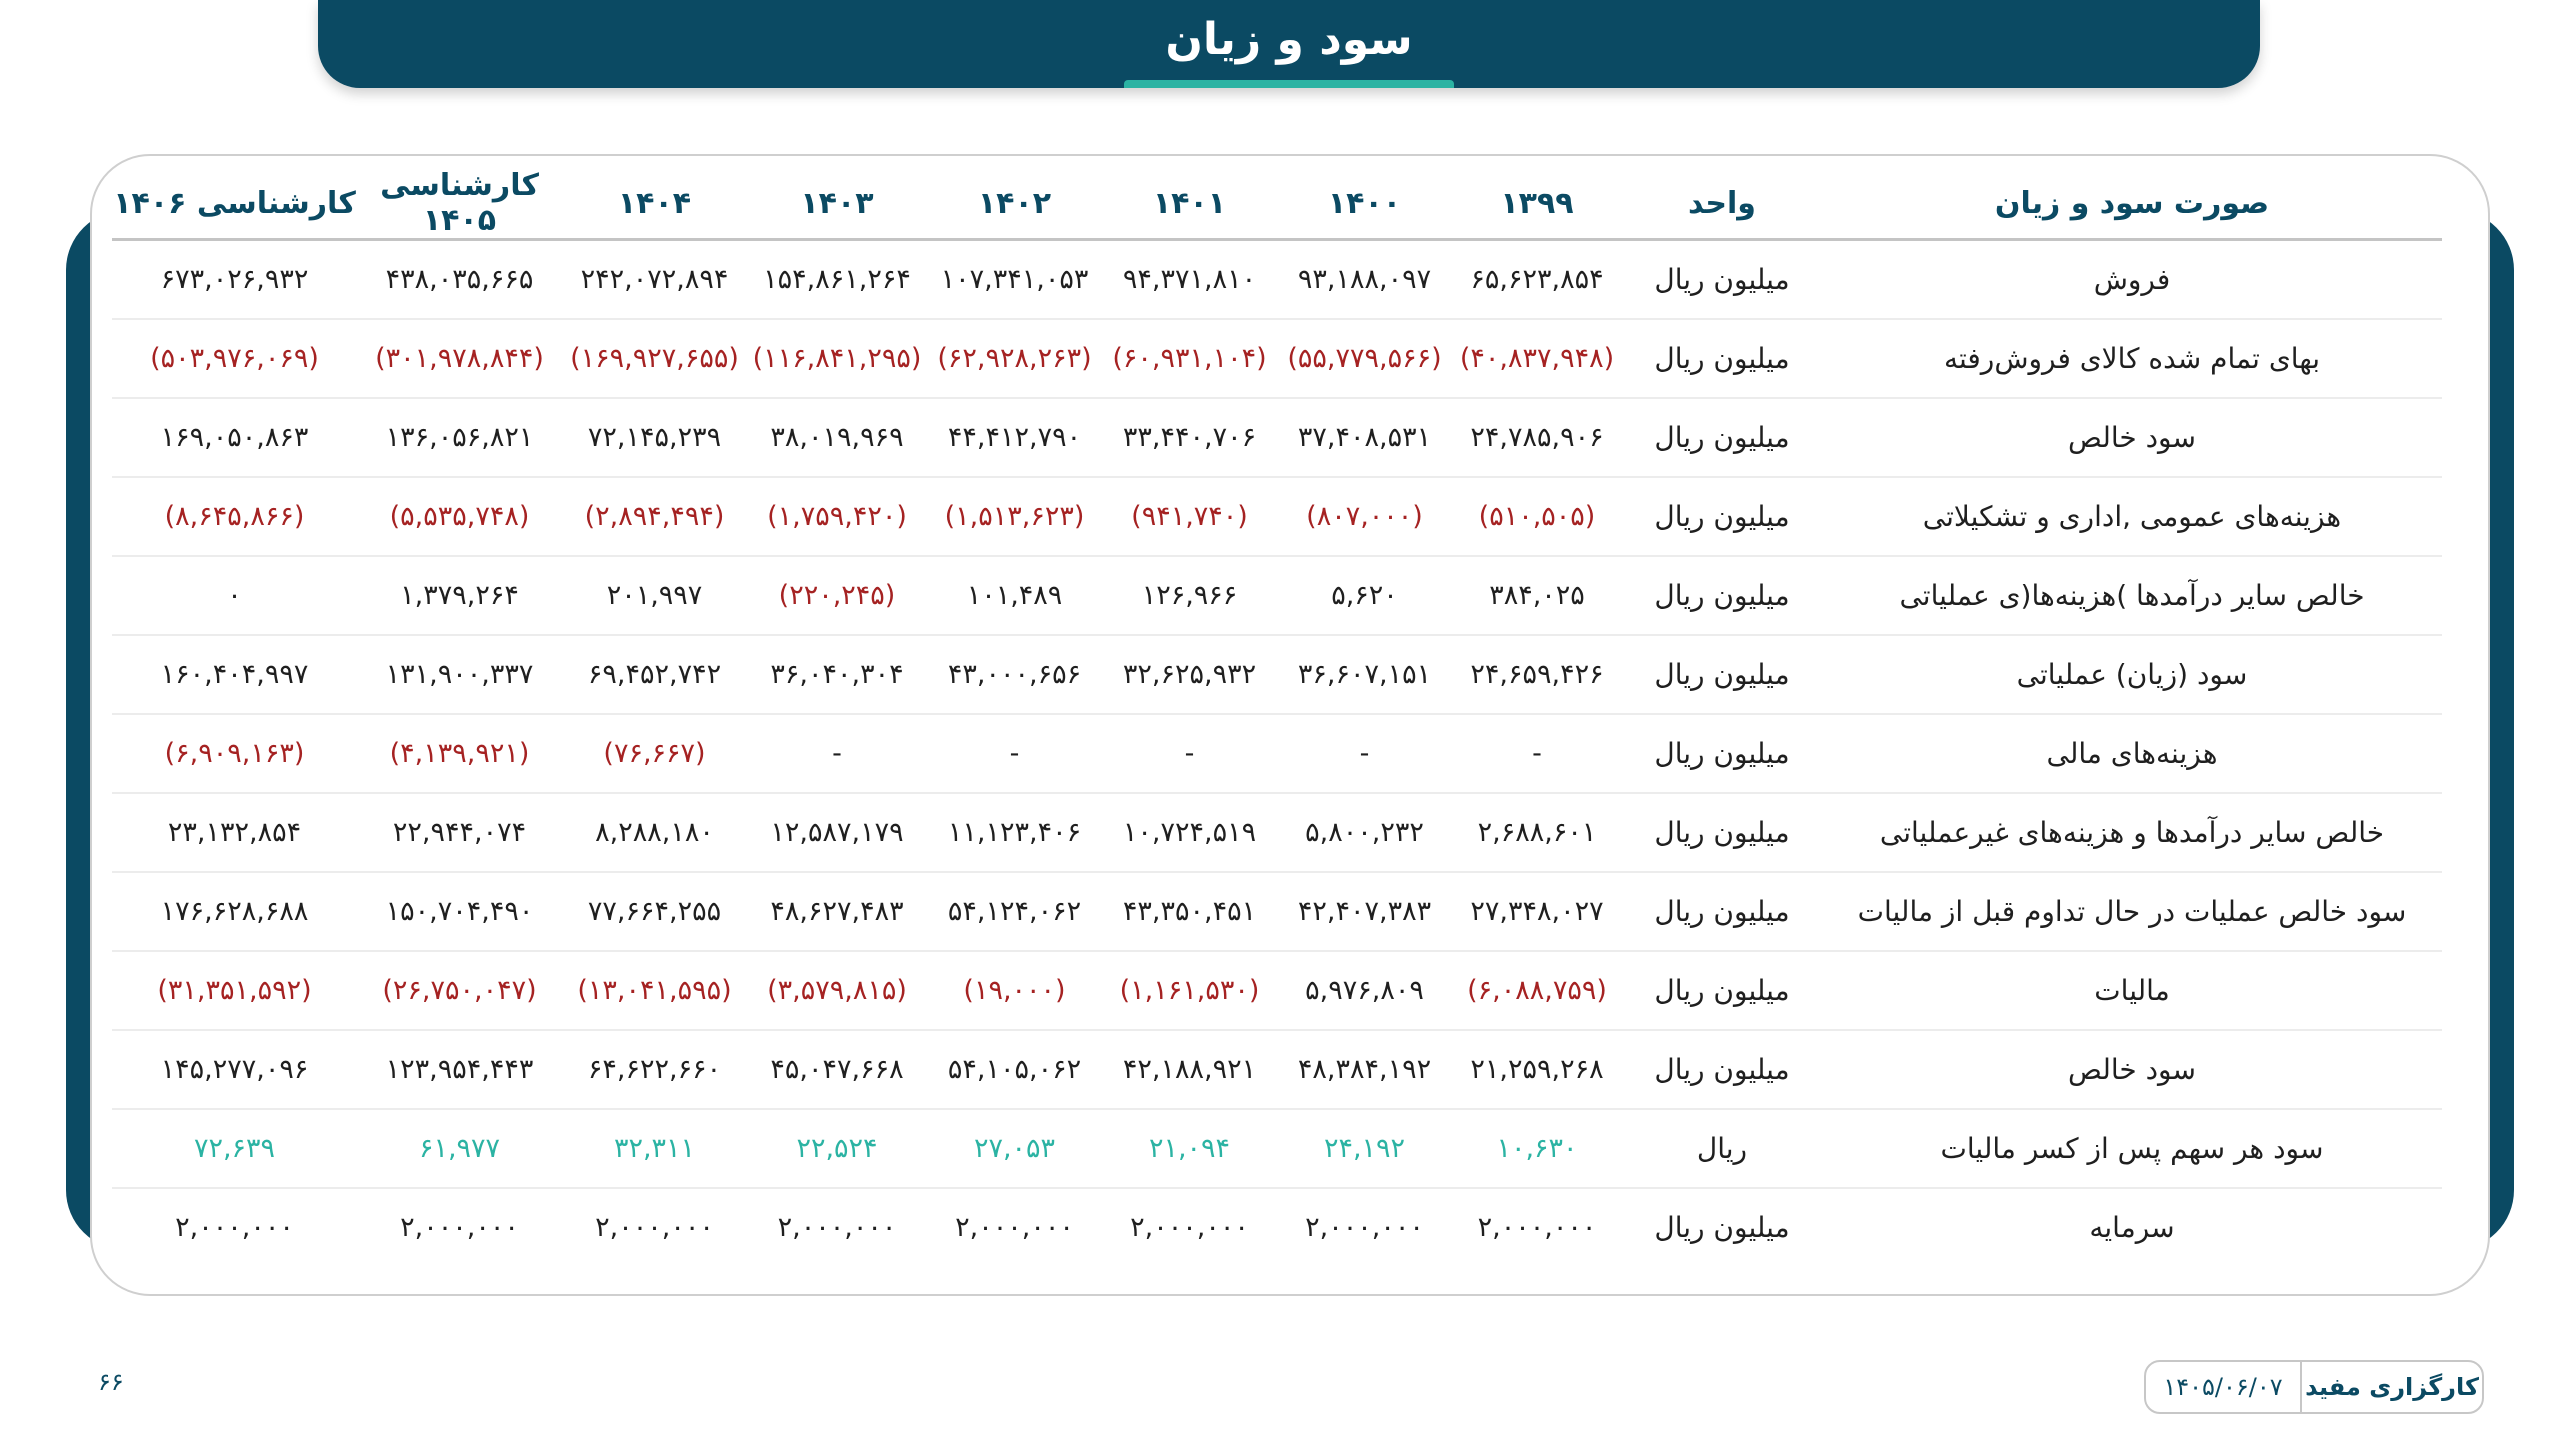 Image resolution: width=2560 pixels, height=1440 pixels. Describe the element at coordinates (1189, 675) in the screenshot. I see `table-cell: ۳۲,۶۲۵,۹۳۲` at that location.